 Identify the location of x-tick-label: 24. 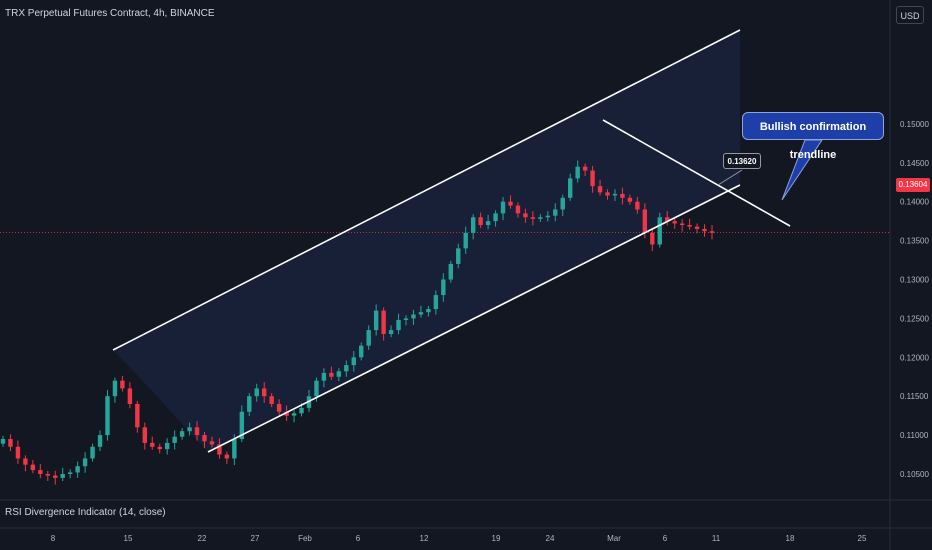
(550, 538).